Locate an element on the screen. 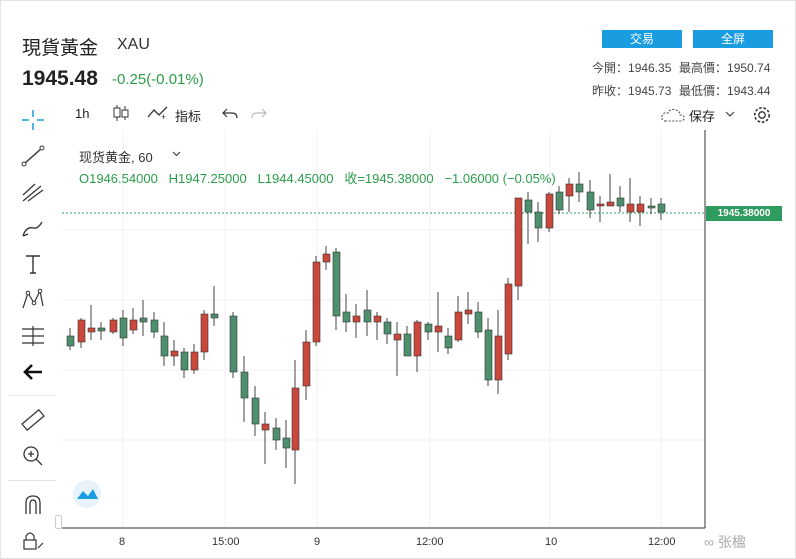 The width and height of the screenshot is (796, 559). instrument-title: 現貨黃金 is located at coordinates (60, 48).